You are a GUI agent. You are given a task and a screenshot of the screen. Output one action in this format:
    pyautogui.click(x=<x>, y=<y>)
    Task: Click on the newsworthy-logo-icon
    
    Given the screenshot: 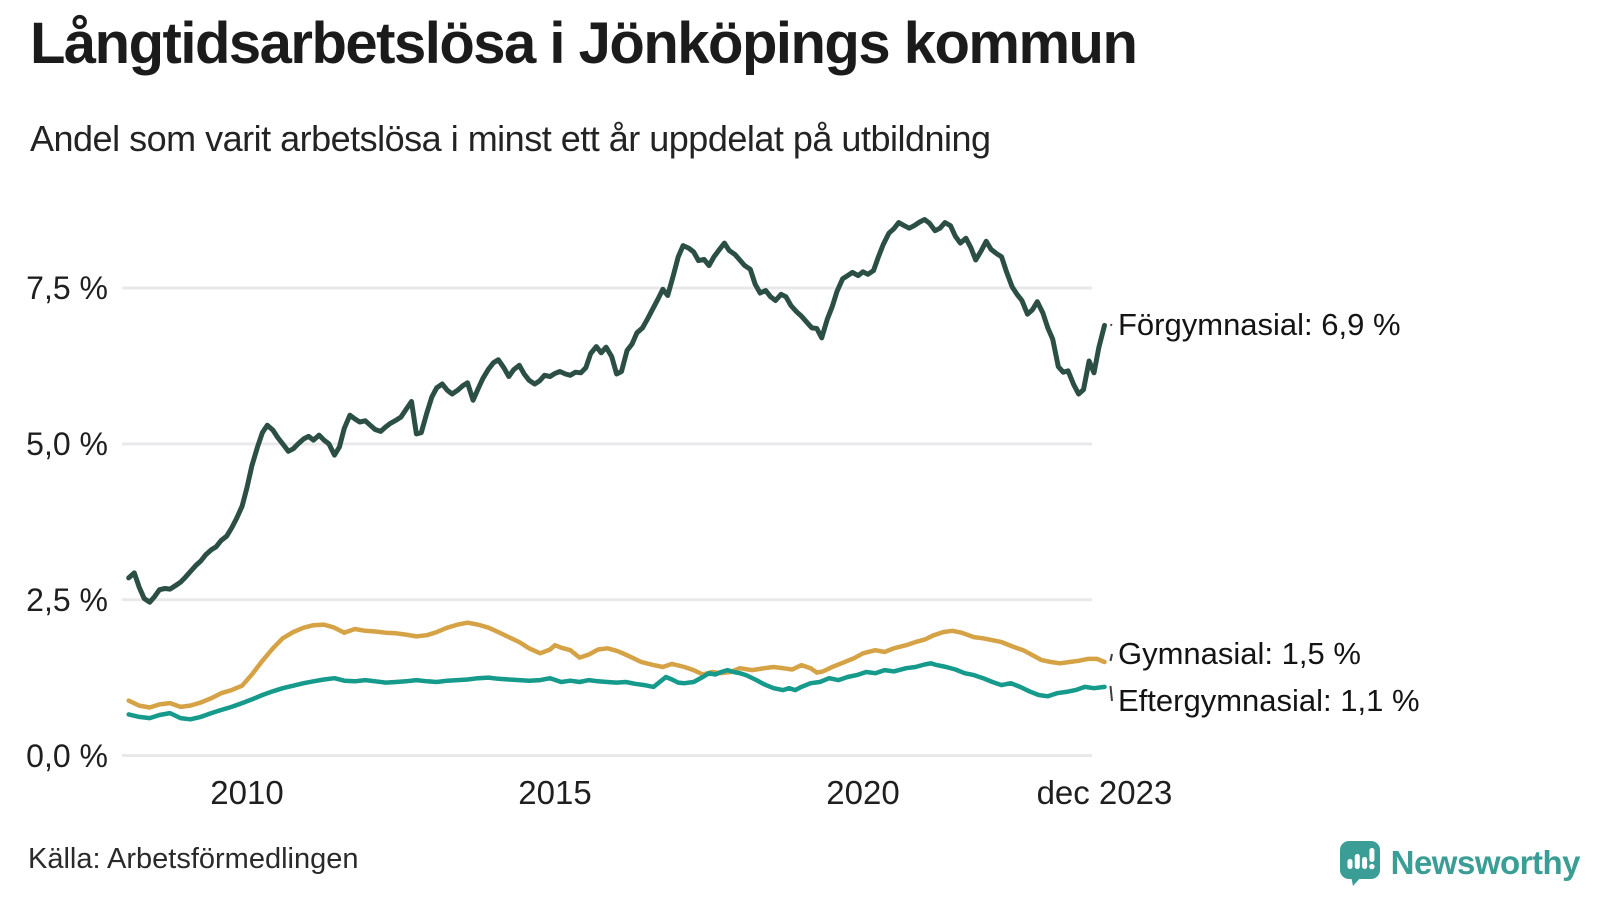 What is the action you would take?
    pyautogui.click(x=1360, y=863)
    